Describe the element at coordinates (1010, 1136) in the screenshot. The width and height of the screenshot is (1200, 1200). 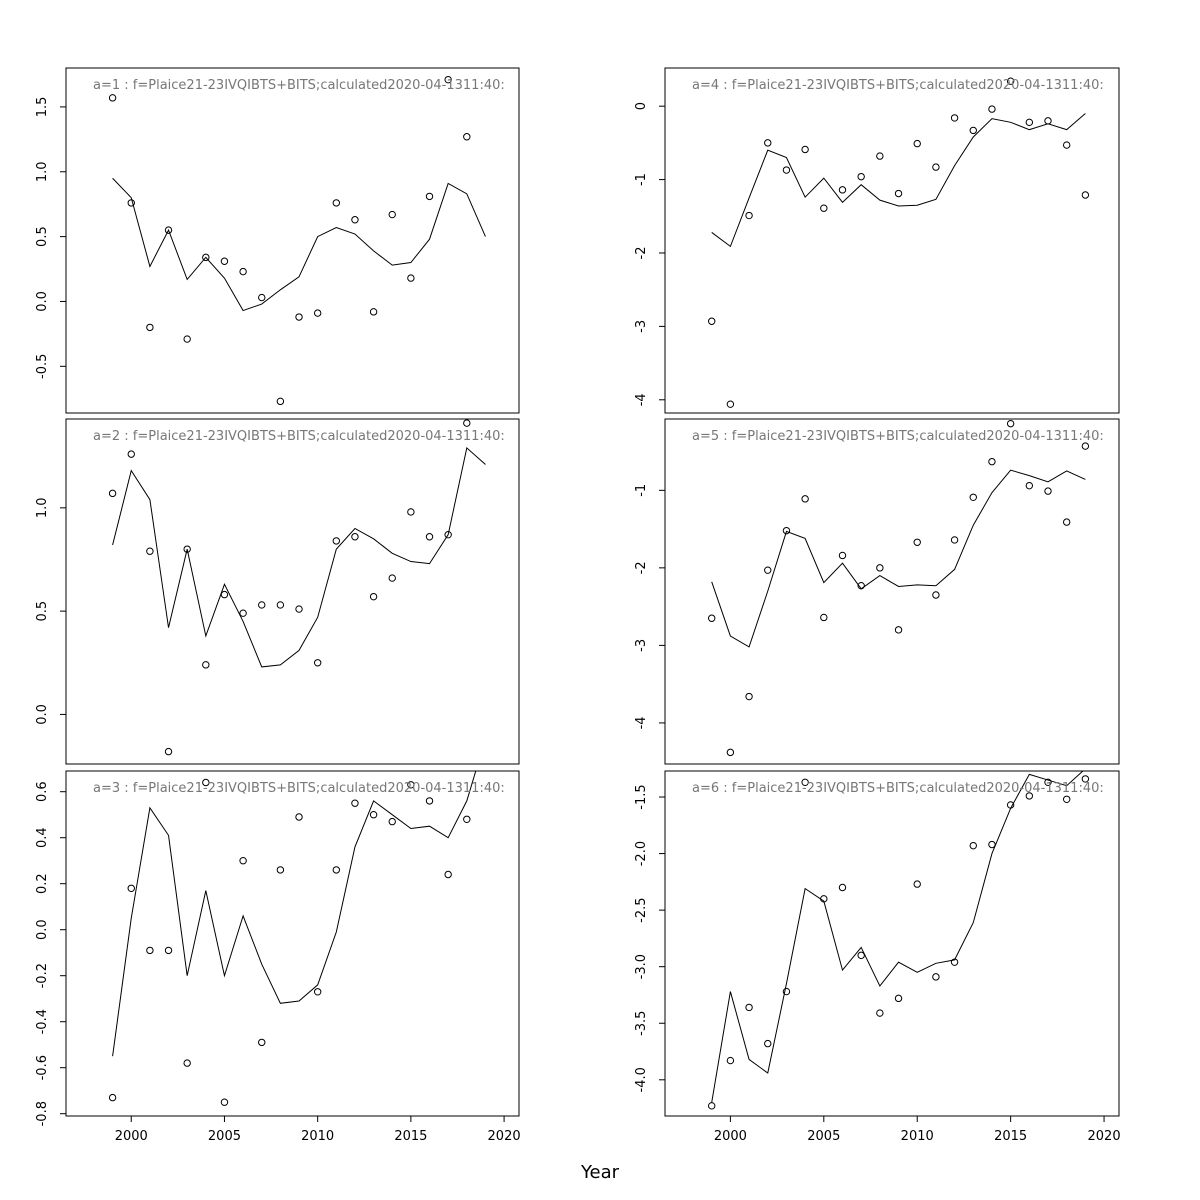
I see `x-tick-label: 2015` at that location.